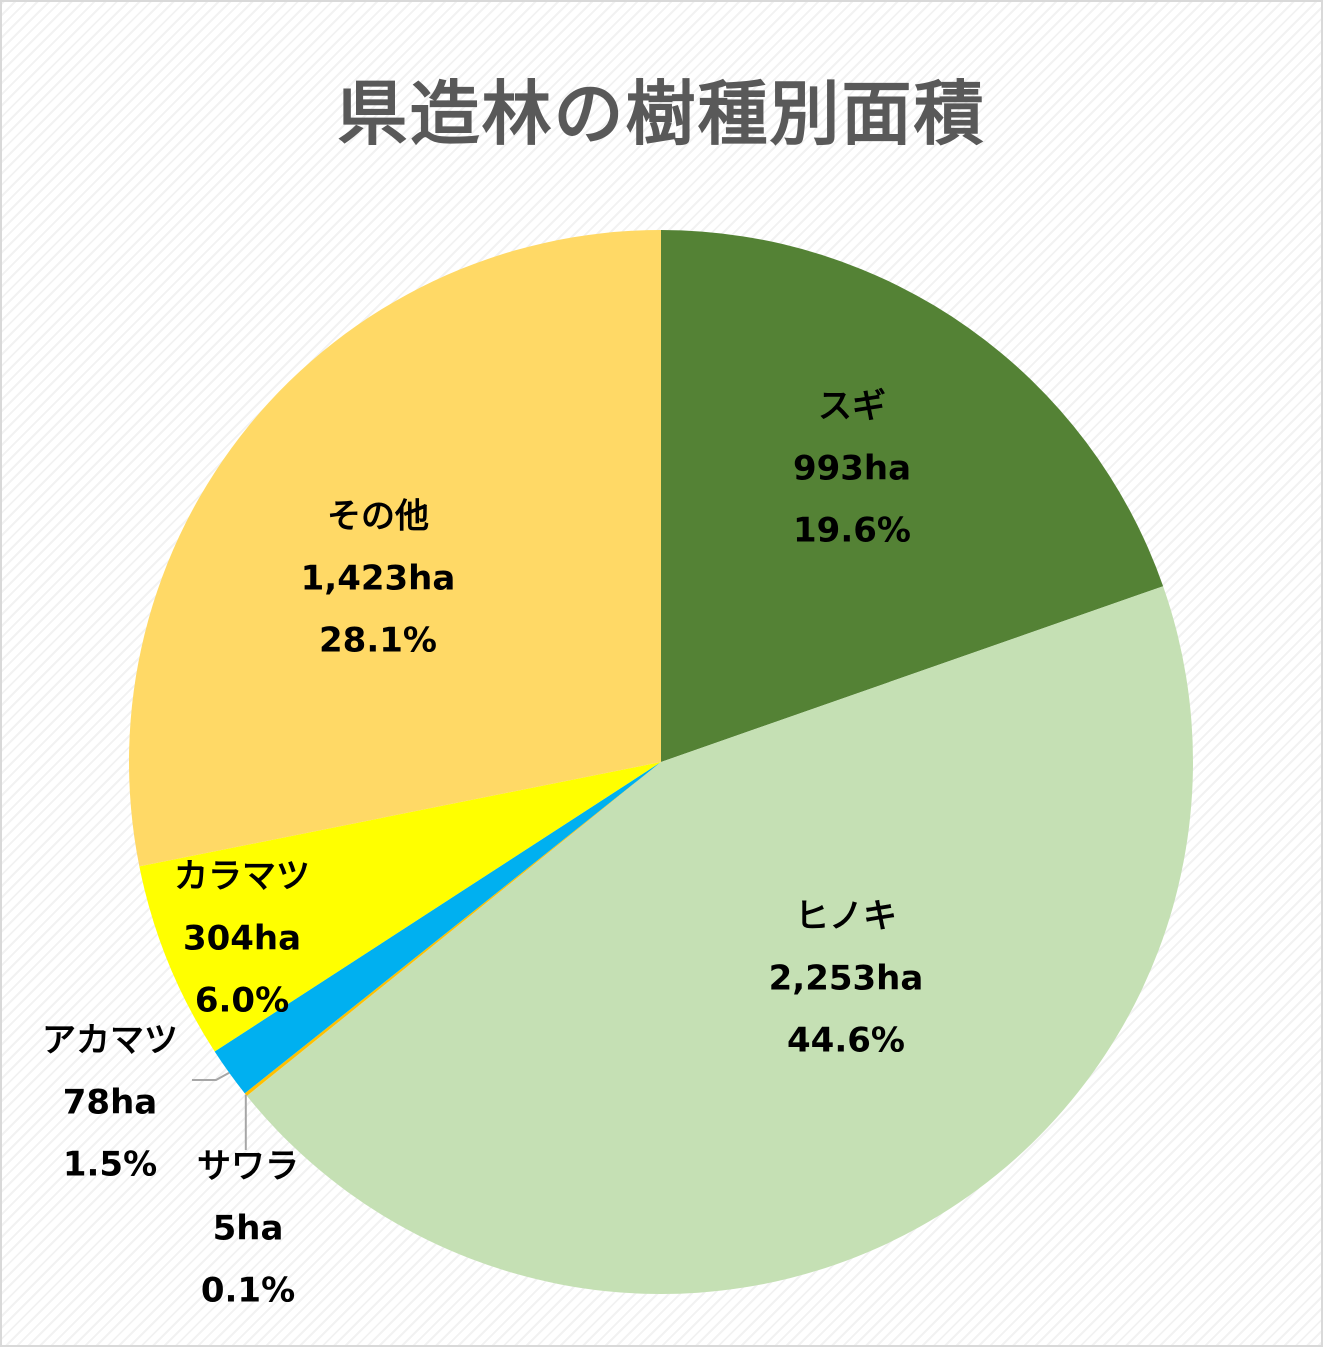  I want to click on leader-lines, so click(219, 1110).